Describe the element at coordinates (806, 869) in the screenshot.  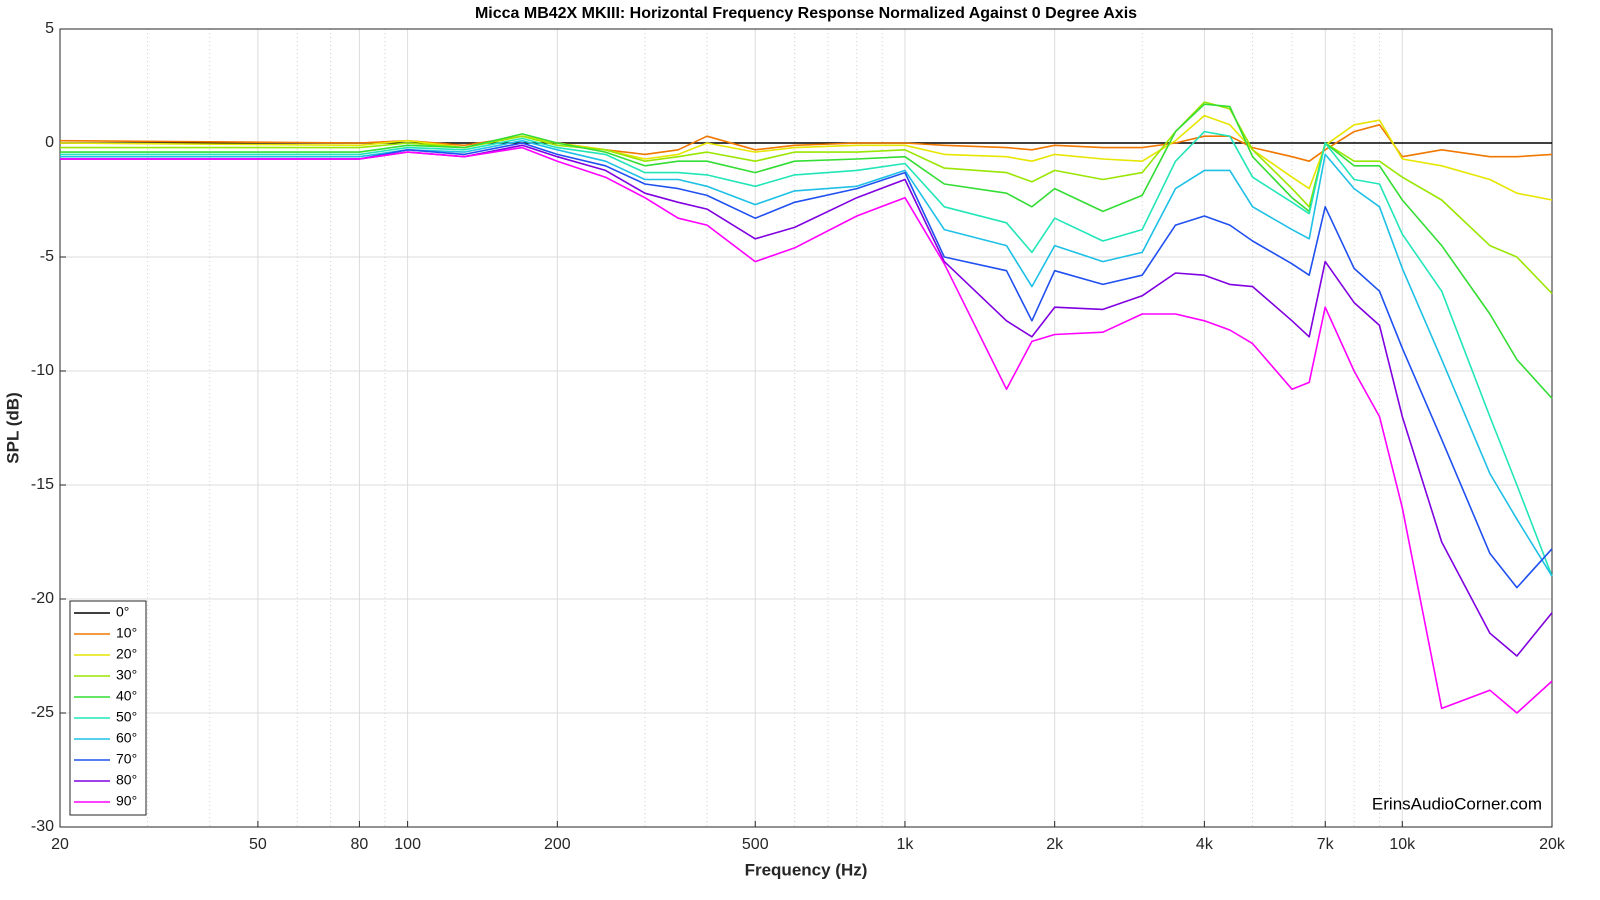
I see `x-axis-label: Frequency (Hz)` at that location.